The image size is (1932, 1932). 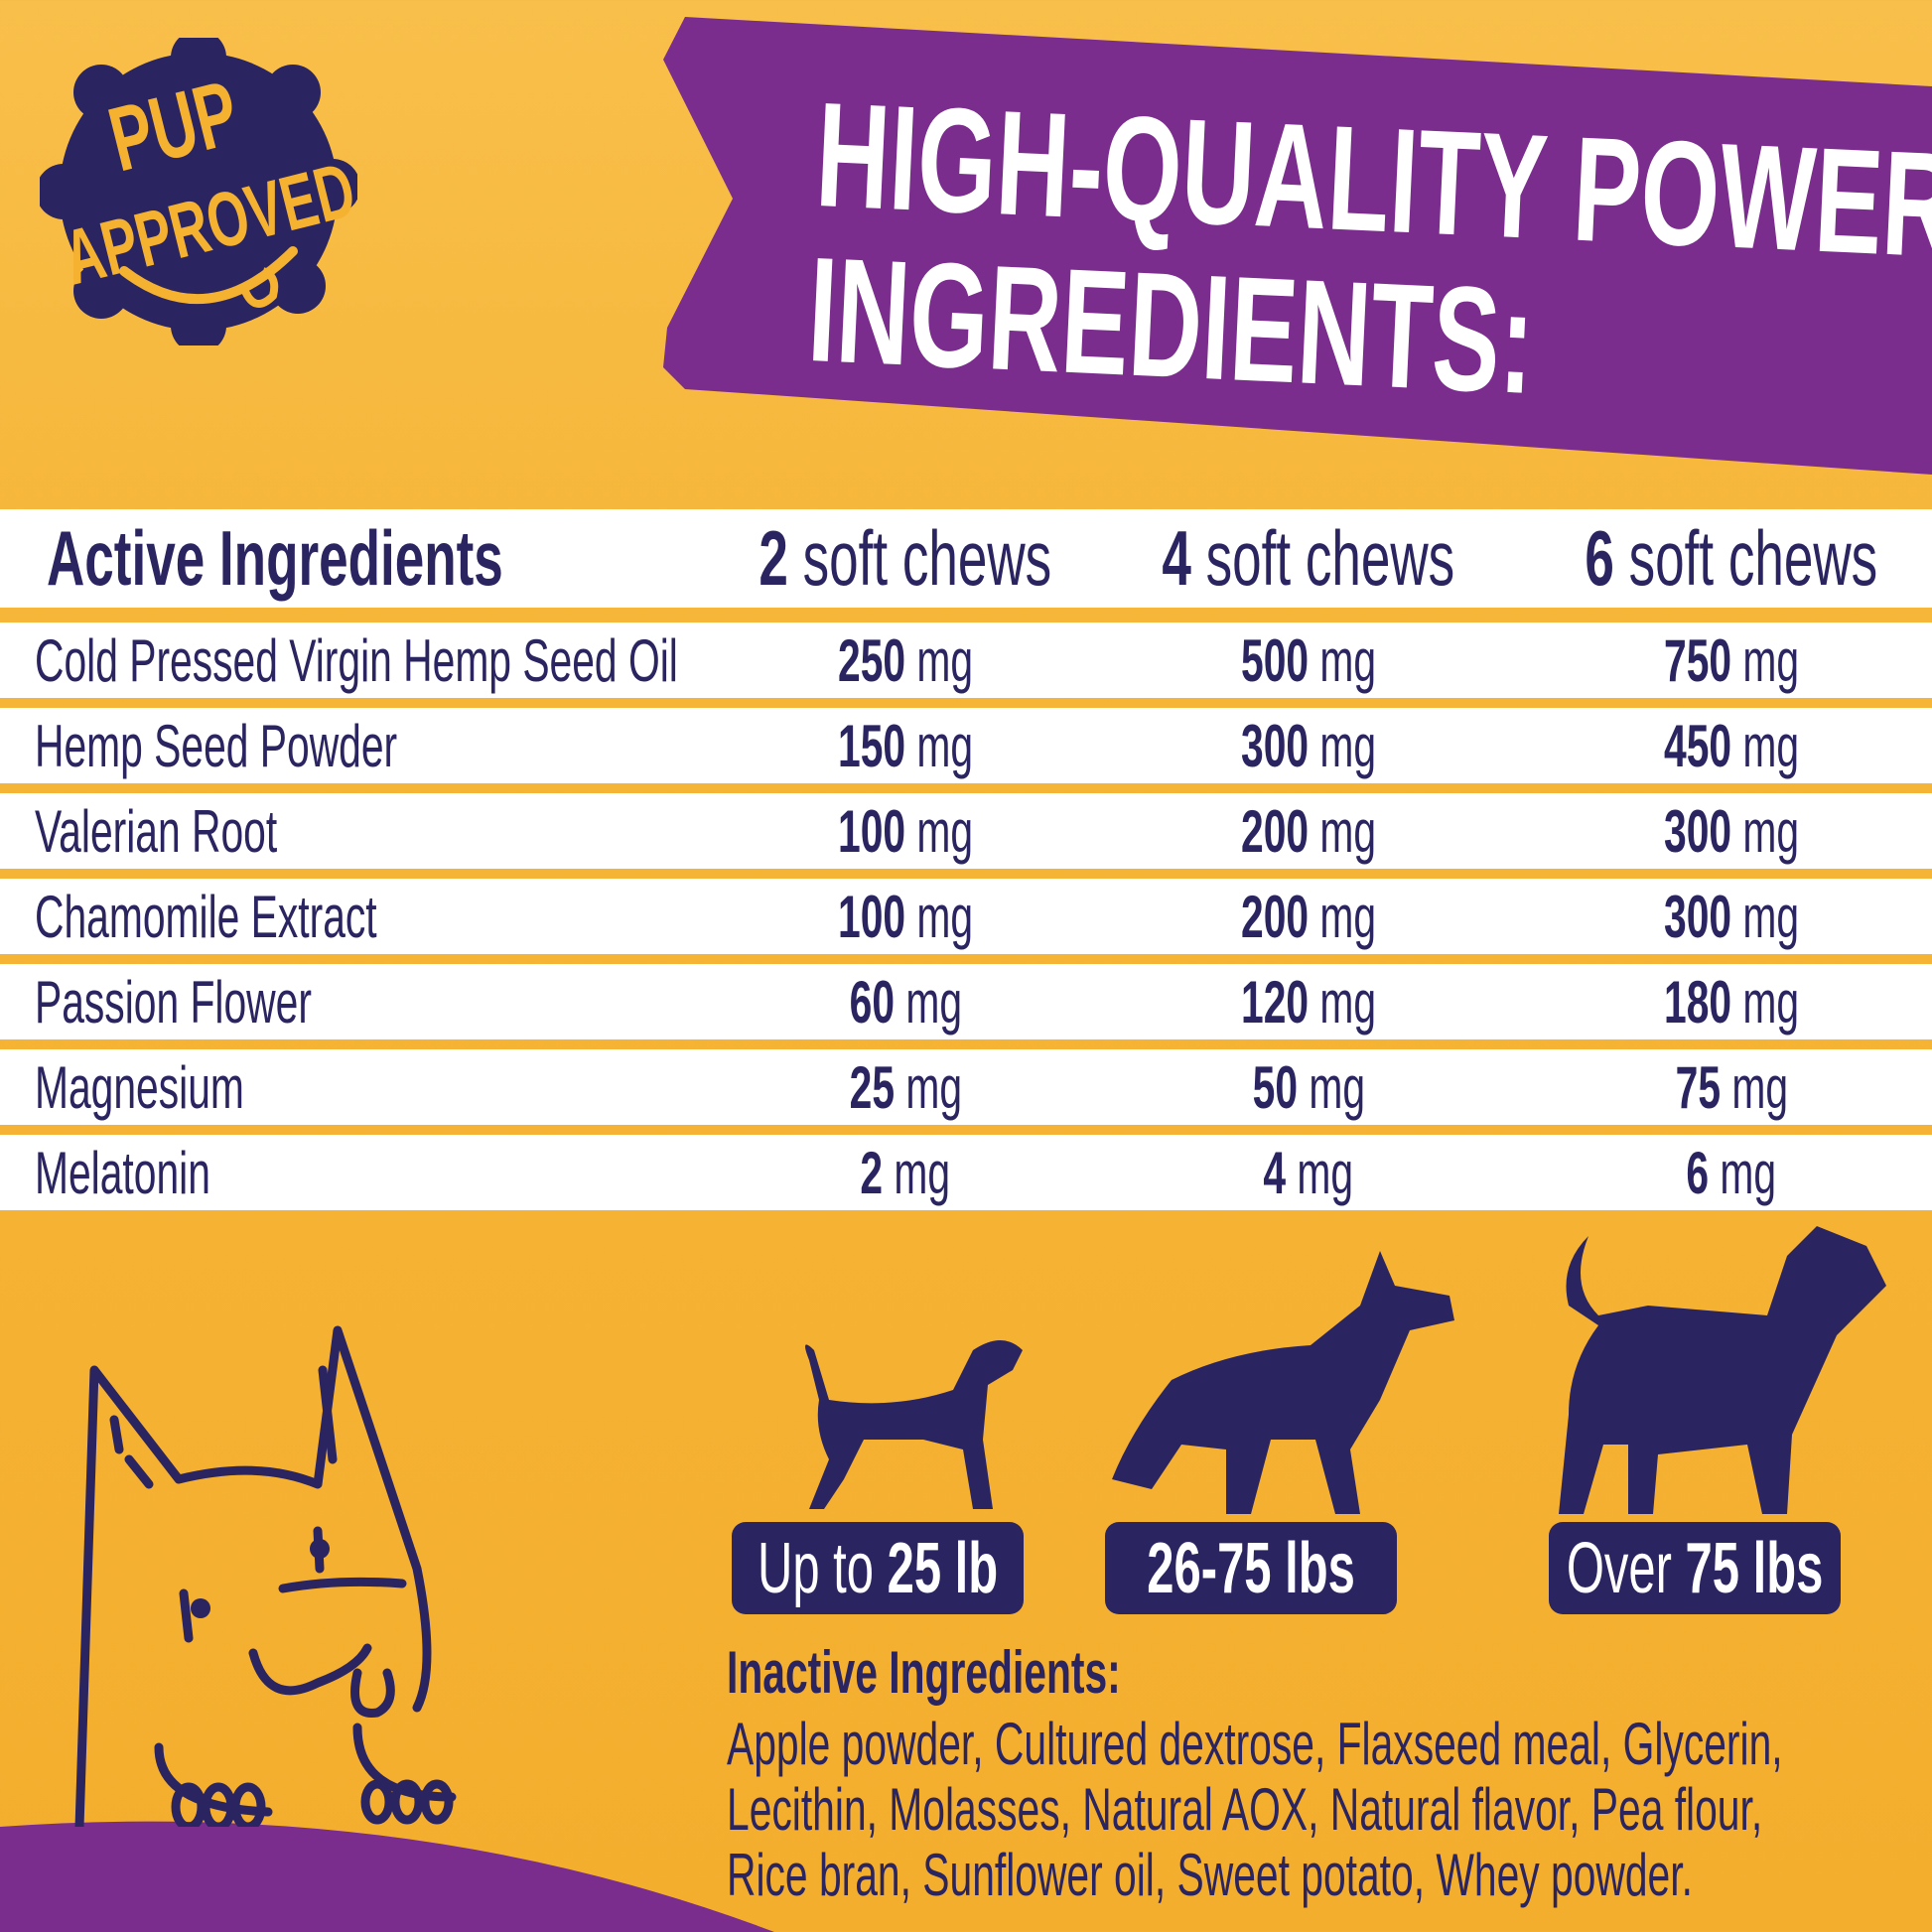 What do you see at coordinates (924, 1672) in the screenshot?
I see `inactive-heading: Inactive Ingredients:` at bounding box center [924, 1672].